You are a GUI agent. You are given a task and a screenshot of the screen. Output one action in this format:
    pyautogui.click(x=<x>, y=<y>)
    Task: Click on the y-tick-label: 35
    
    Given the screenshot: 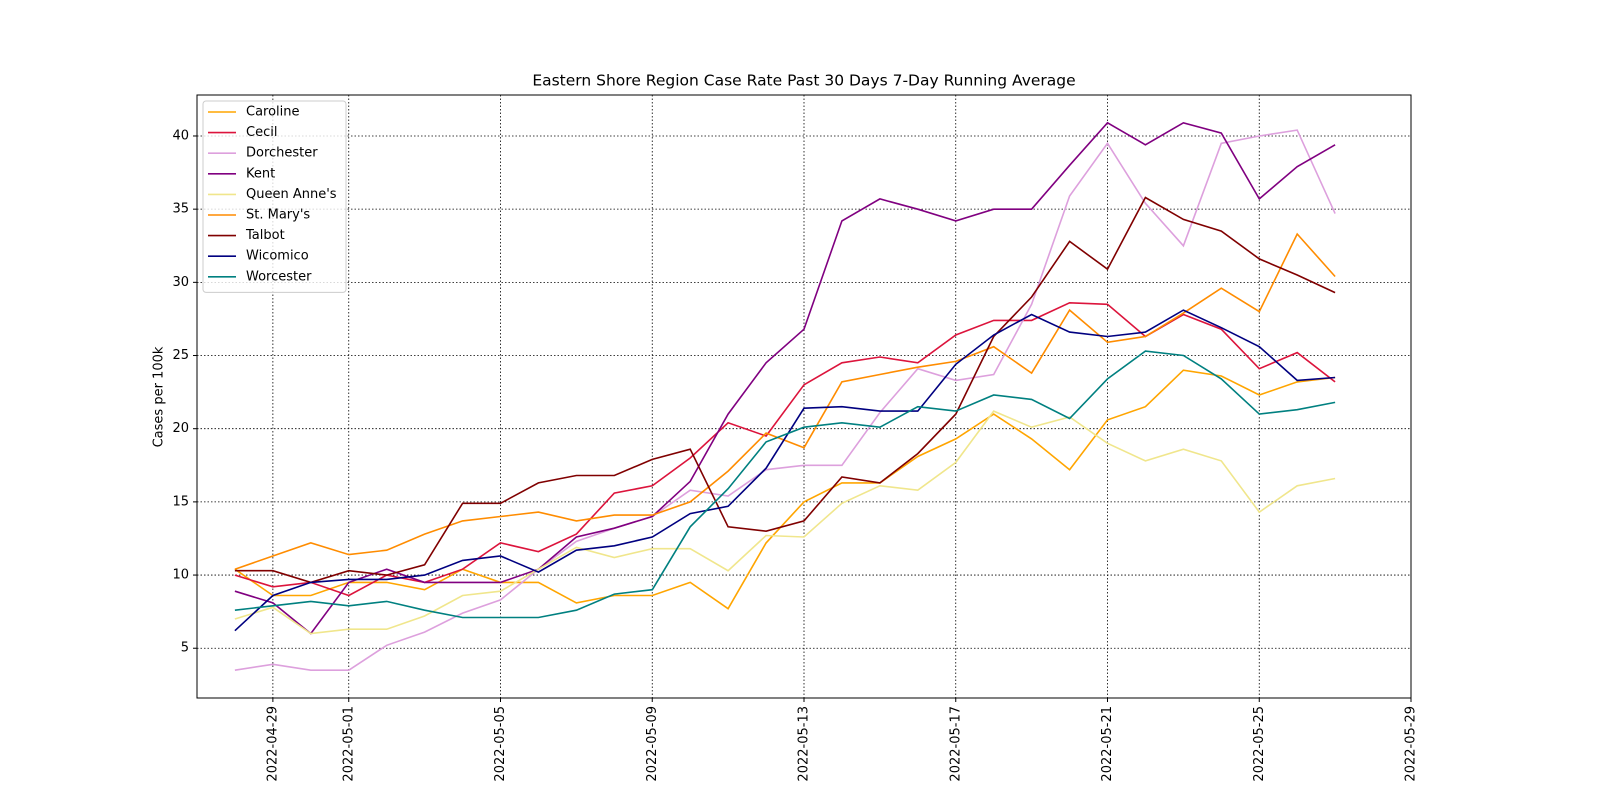 What is the action you would take?
    pyautogui.click(x=180, y=209)
    